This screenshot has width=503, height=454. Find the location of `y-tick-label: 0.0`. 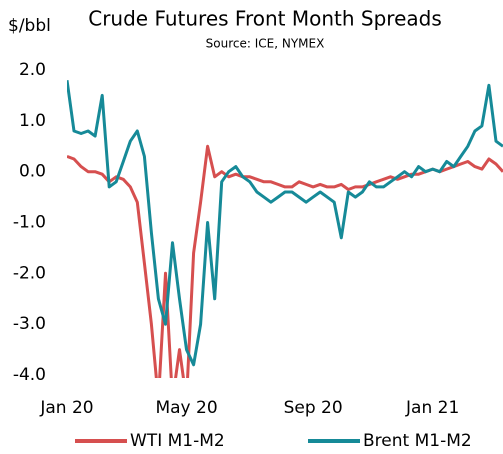

y-tick-label: 0.0 is located at coordinates (32, 172).